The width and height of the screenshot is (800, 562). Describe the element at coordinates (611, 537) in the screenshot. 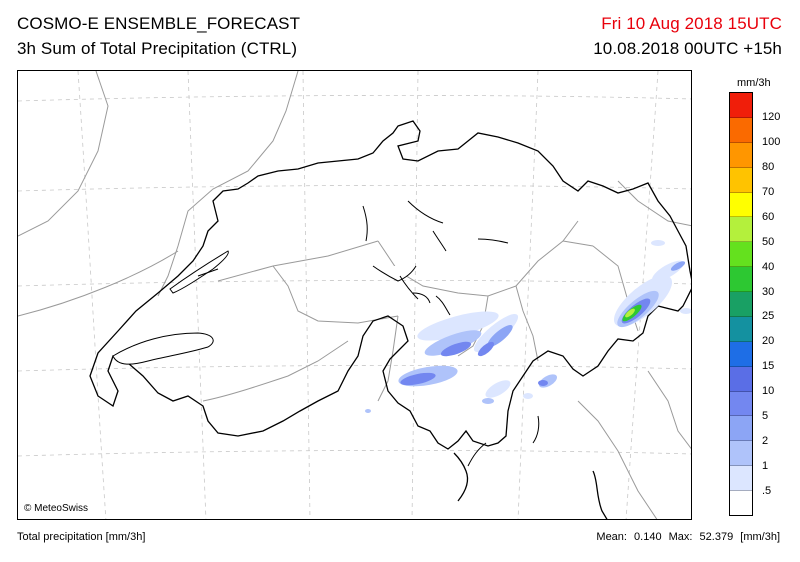

I see `mean-label: Mean:` at that location.